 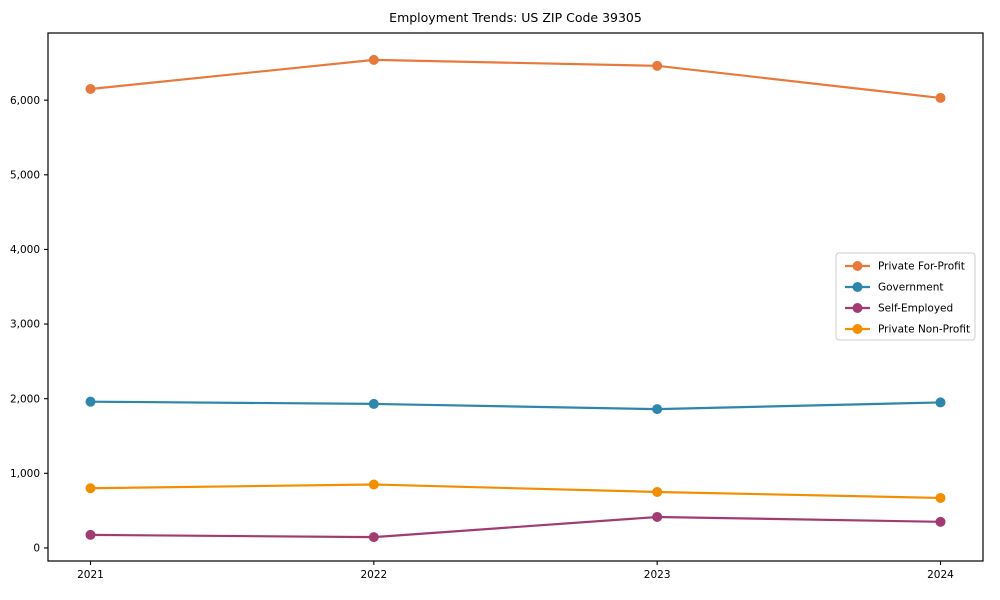 What do you see at coordinates (515, 527) in the screenshot?
I see `series-line-self-employed` at bounding box center [515, 527].